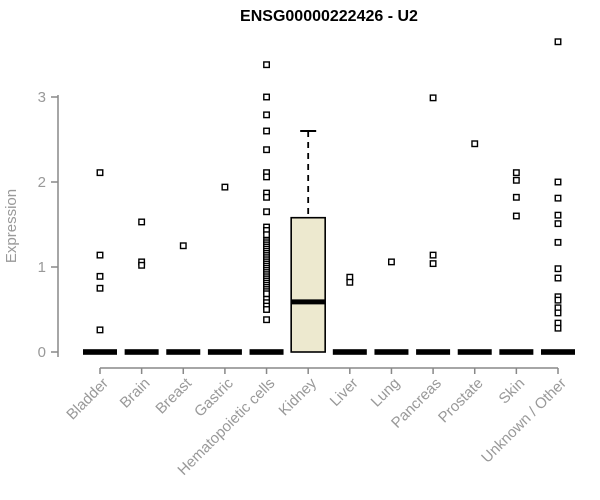 The height and width of the screenshot is (500, 600). Describe the element at coordinates (308, 284) in the screenshot. I see `box-kidney` at that location.